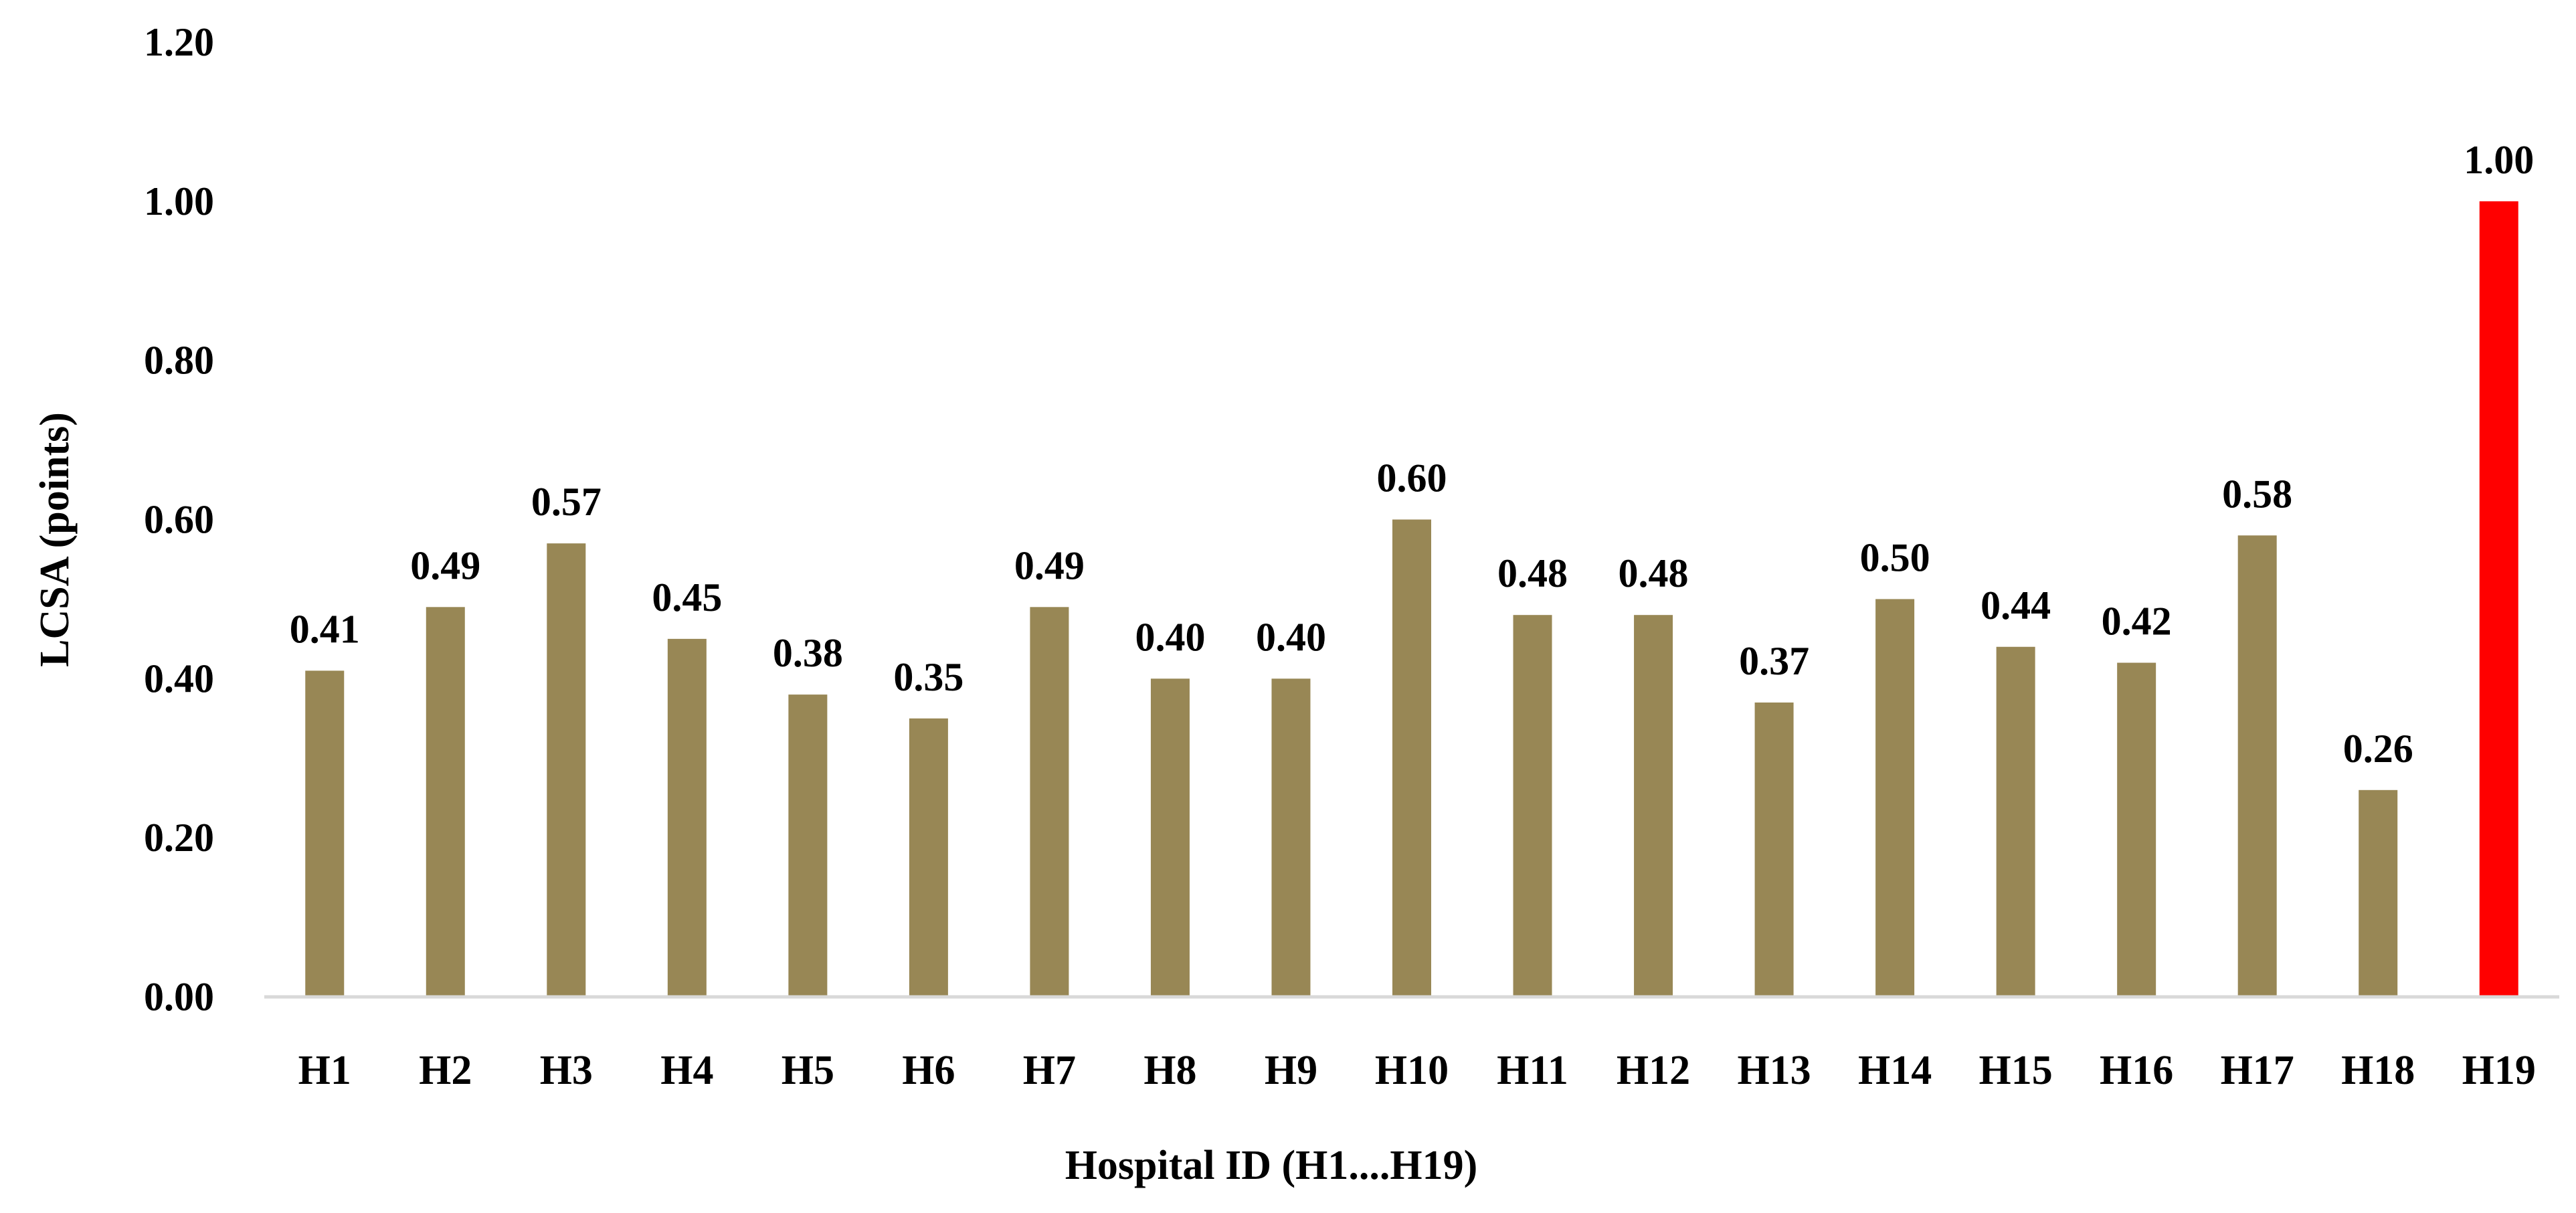 This screenshot has height=1213, width=2576. I want to click on x-tick-label-h2: H2, so click(445, 1070).